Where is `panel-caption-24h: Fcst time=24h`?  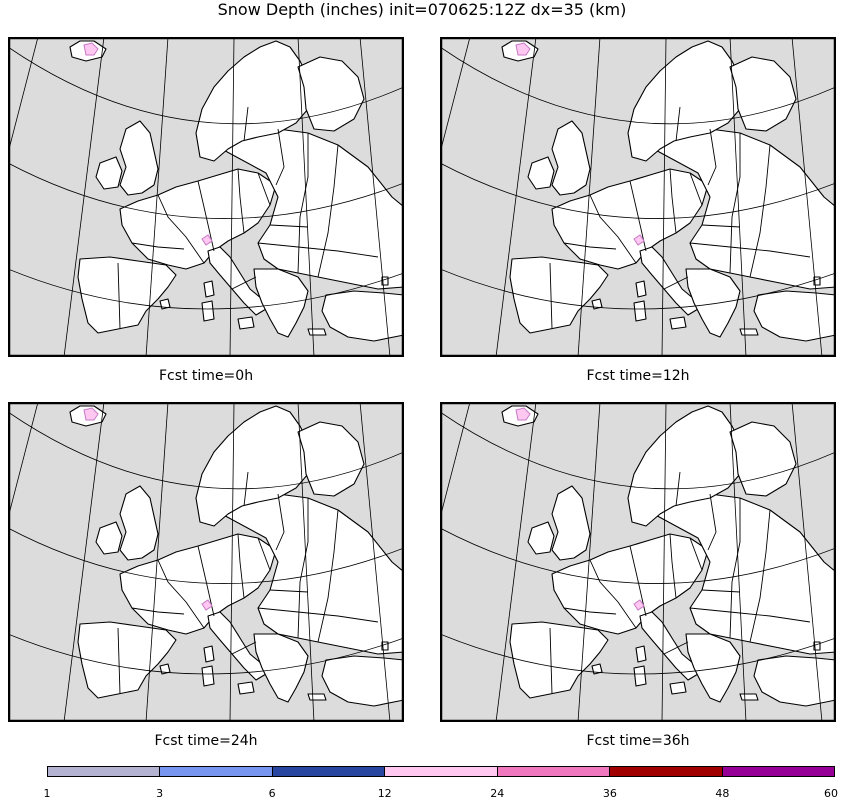
panel-caption-24h: Fcst time=24h is located at coordinates (206, 741).